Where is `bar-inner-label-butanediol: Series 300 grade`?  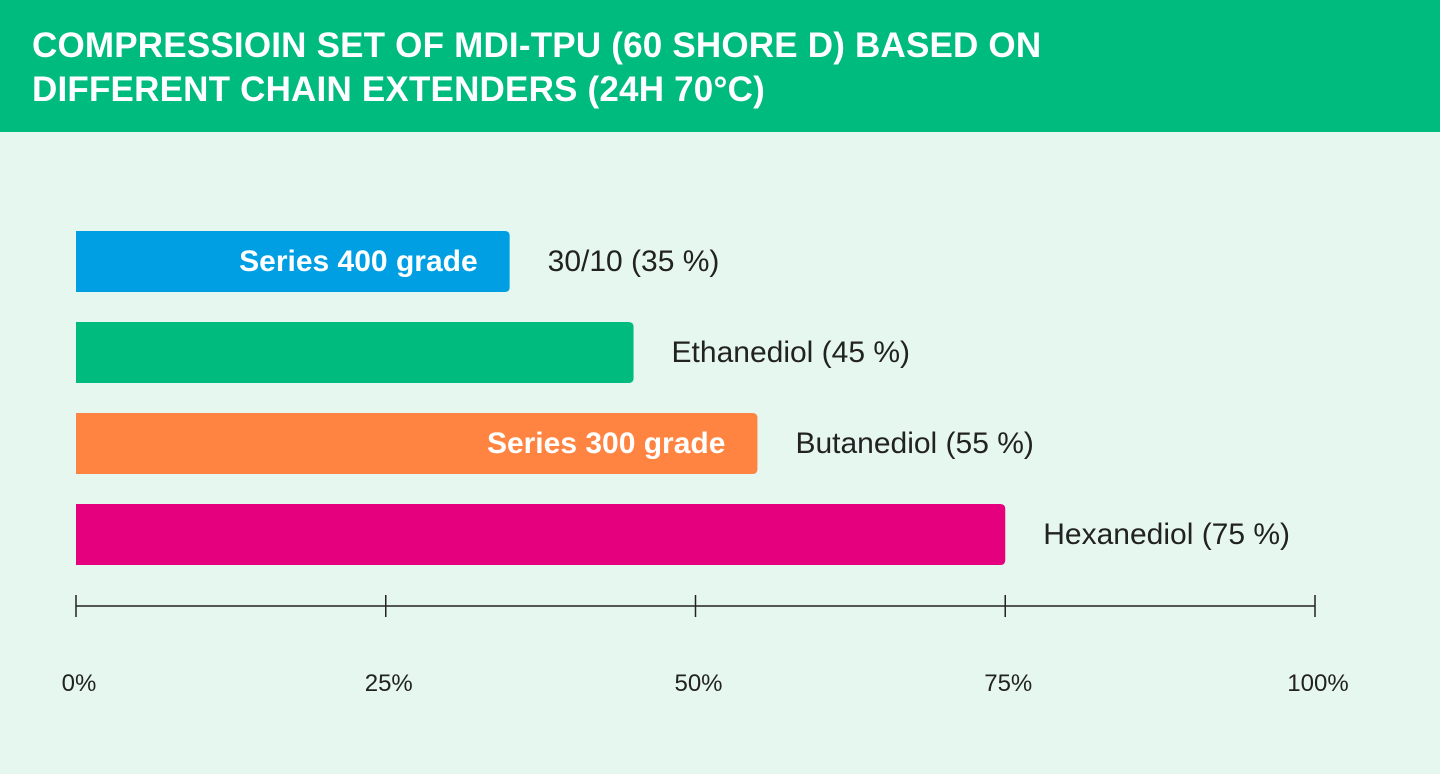
bar-inner-label-butanediol: Series 300 grade is located at coordinates (606, 443).